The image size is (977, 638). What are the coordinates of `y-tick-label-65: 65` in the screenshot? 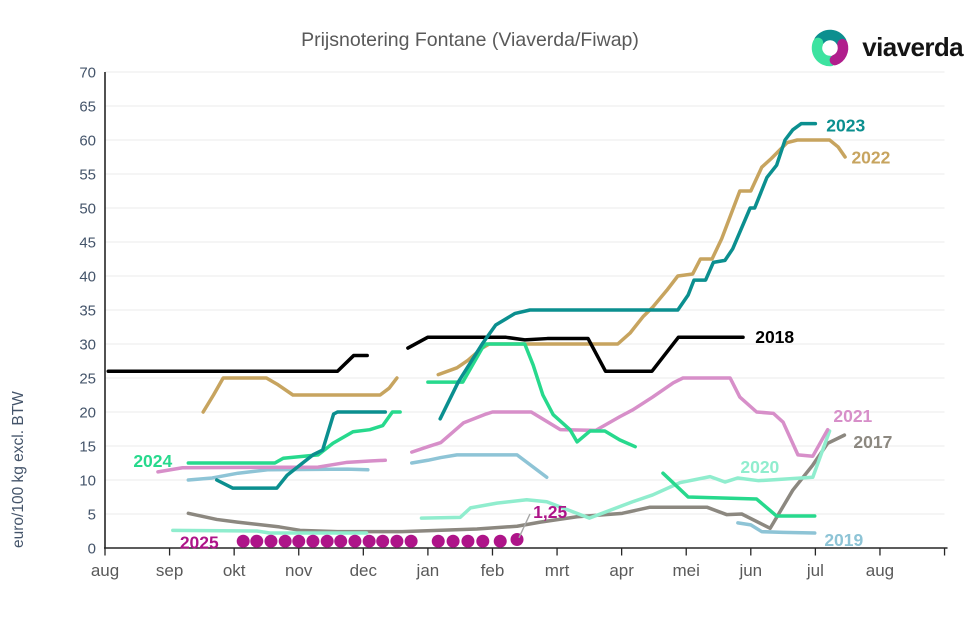 It's located at (87, 107).